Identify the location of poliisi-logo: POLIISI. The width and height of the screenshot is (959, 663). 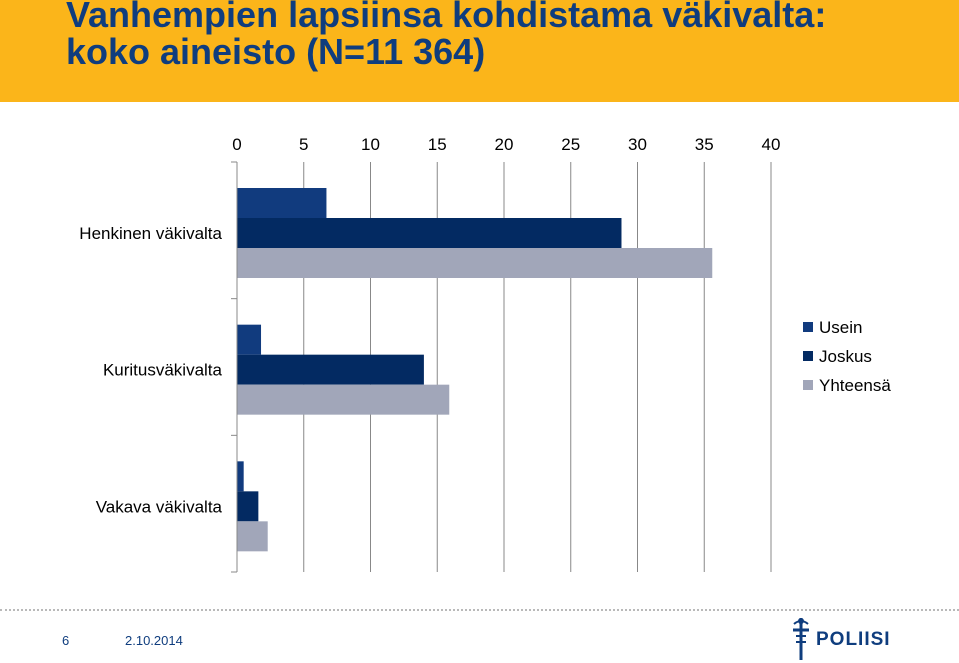
(845, 639).